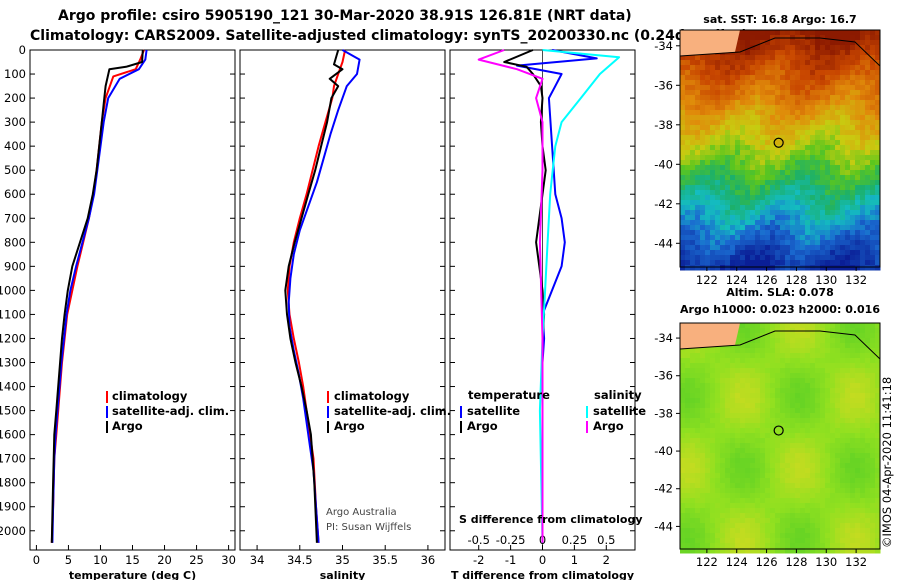  I want to click on x-tick-label: 30, so click(228, 560).